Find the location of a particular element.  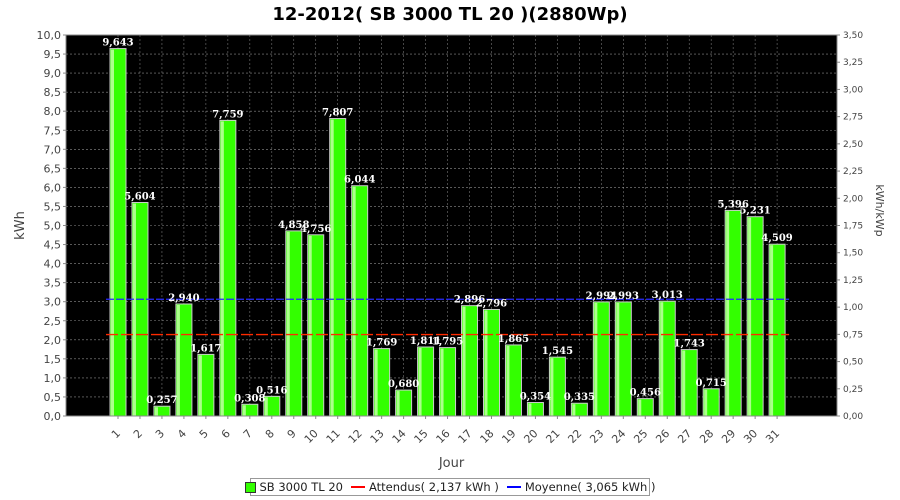

data-label: 0,308 is located at coordinates (249, 398).